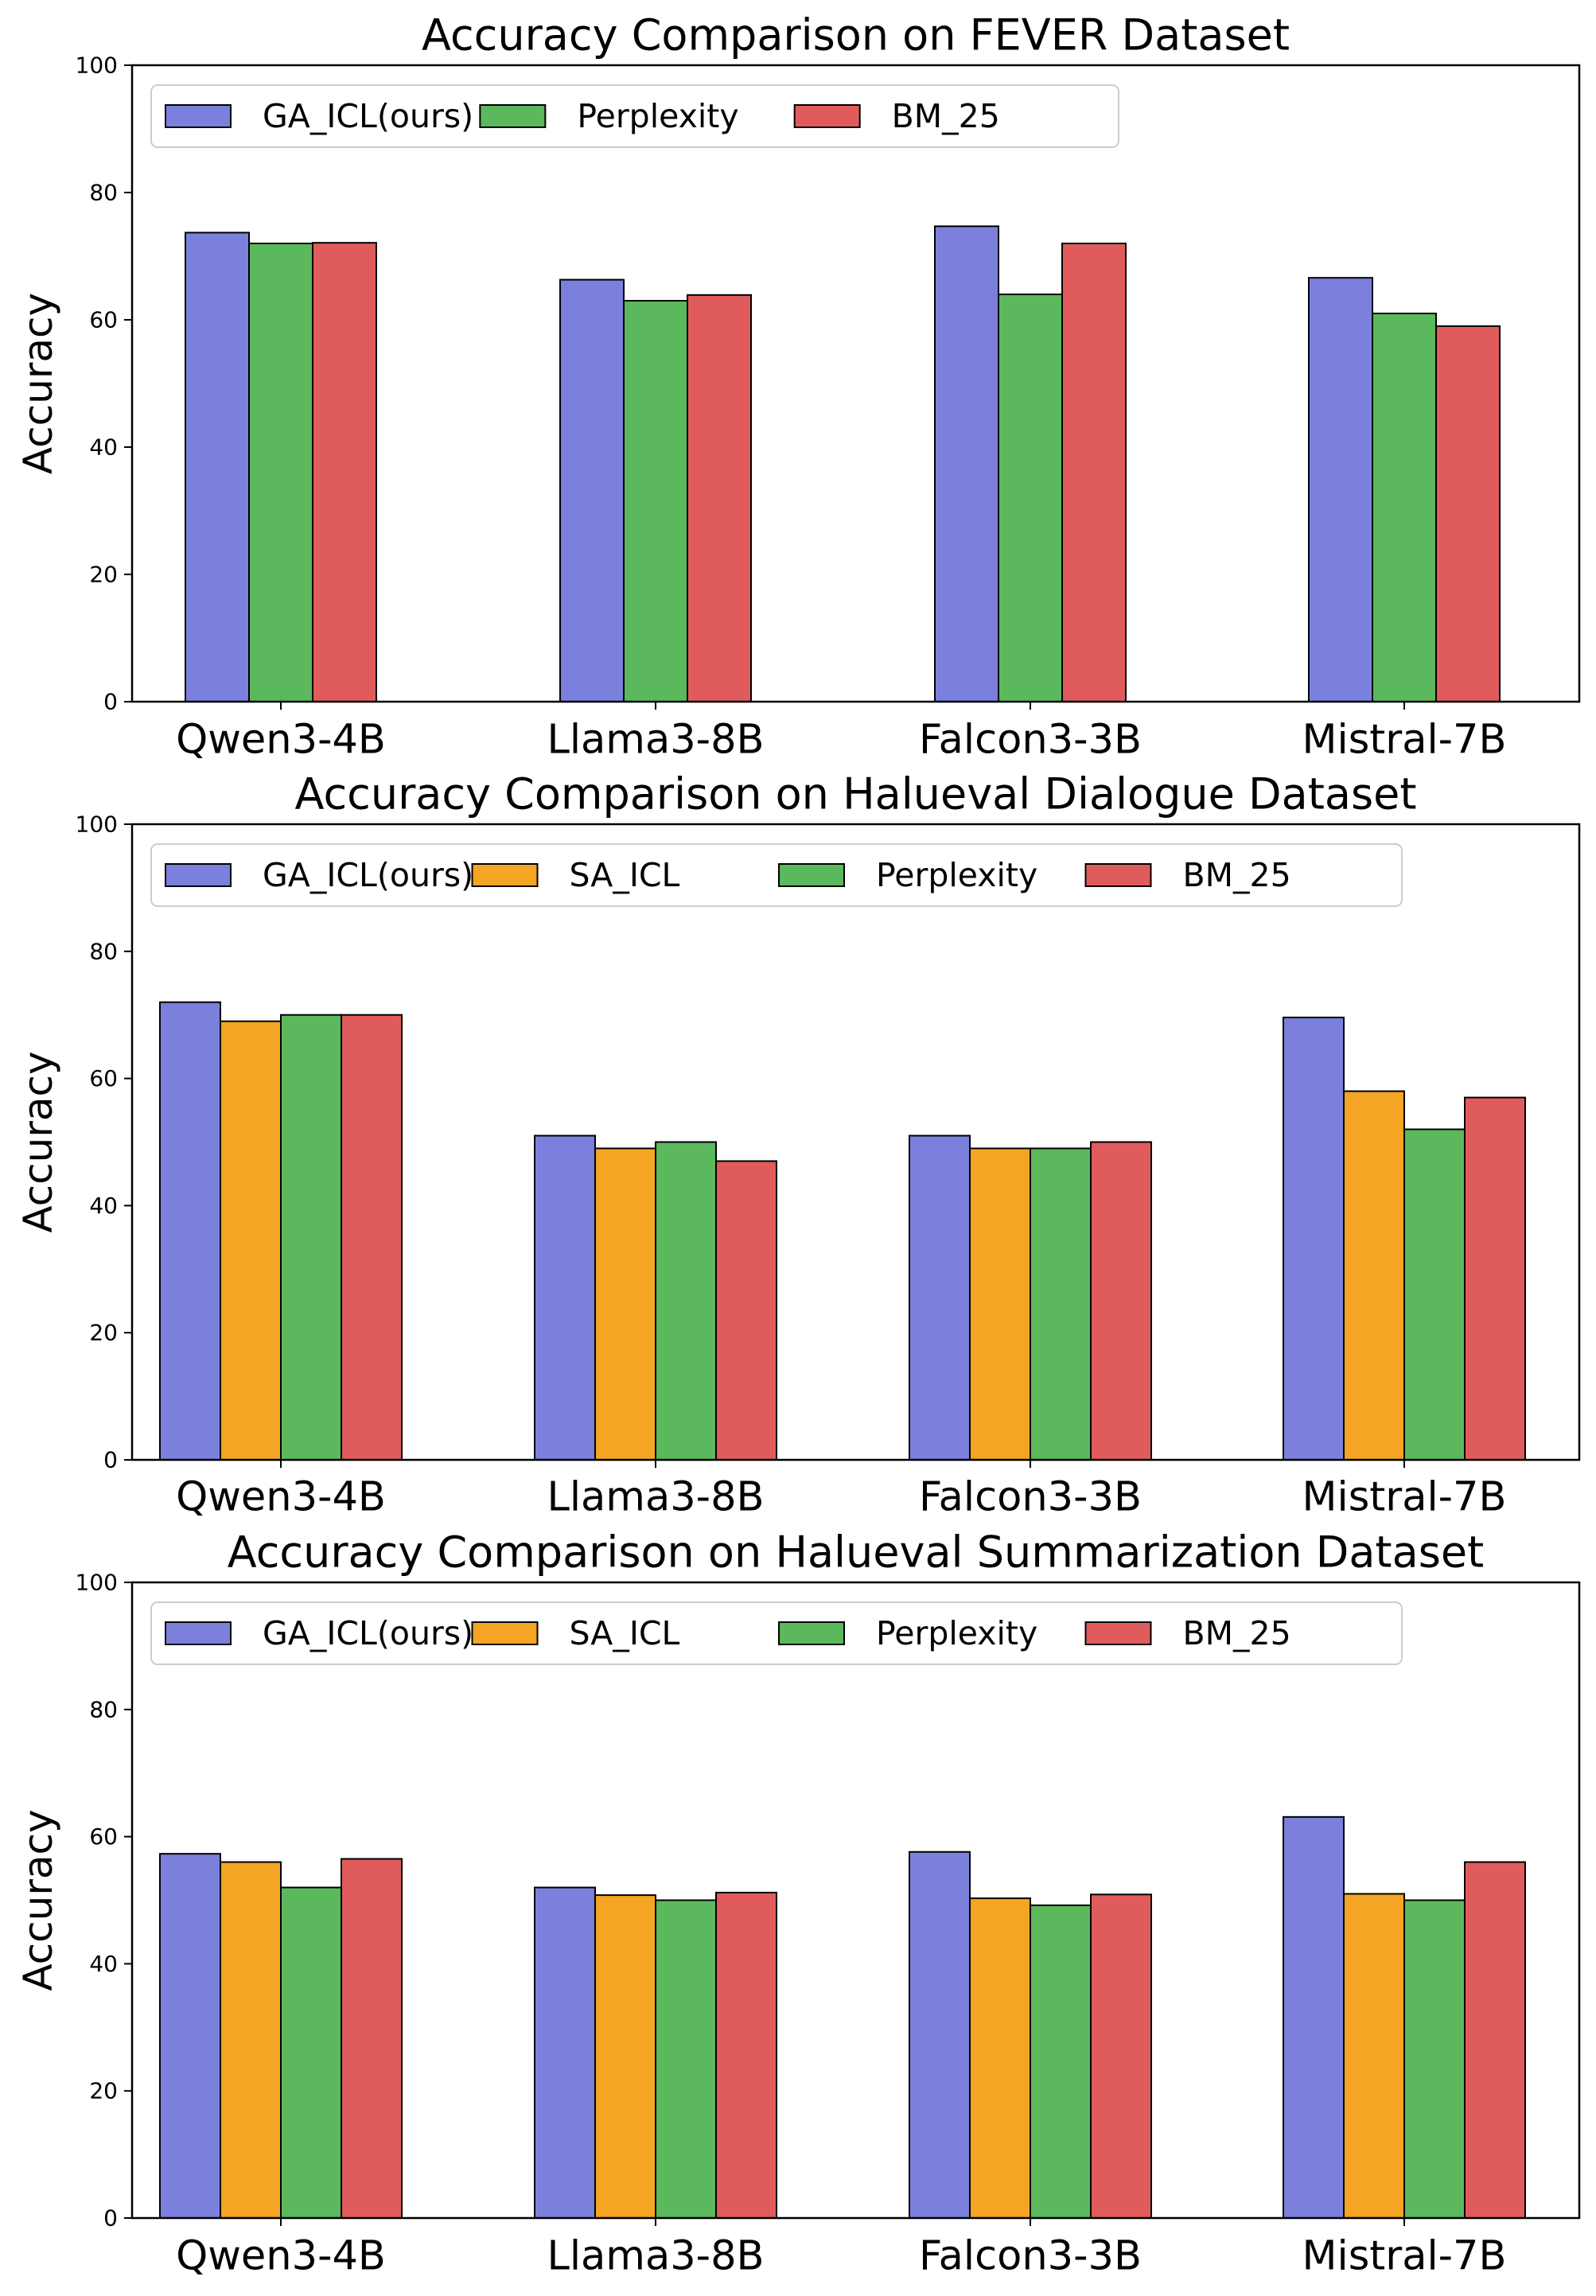  Describe the element at coordinates (856, 35) in the screenshot. I see `chart-title: Accuracy Comparison on FEVER Dataset` at that location.